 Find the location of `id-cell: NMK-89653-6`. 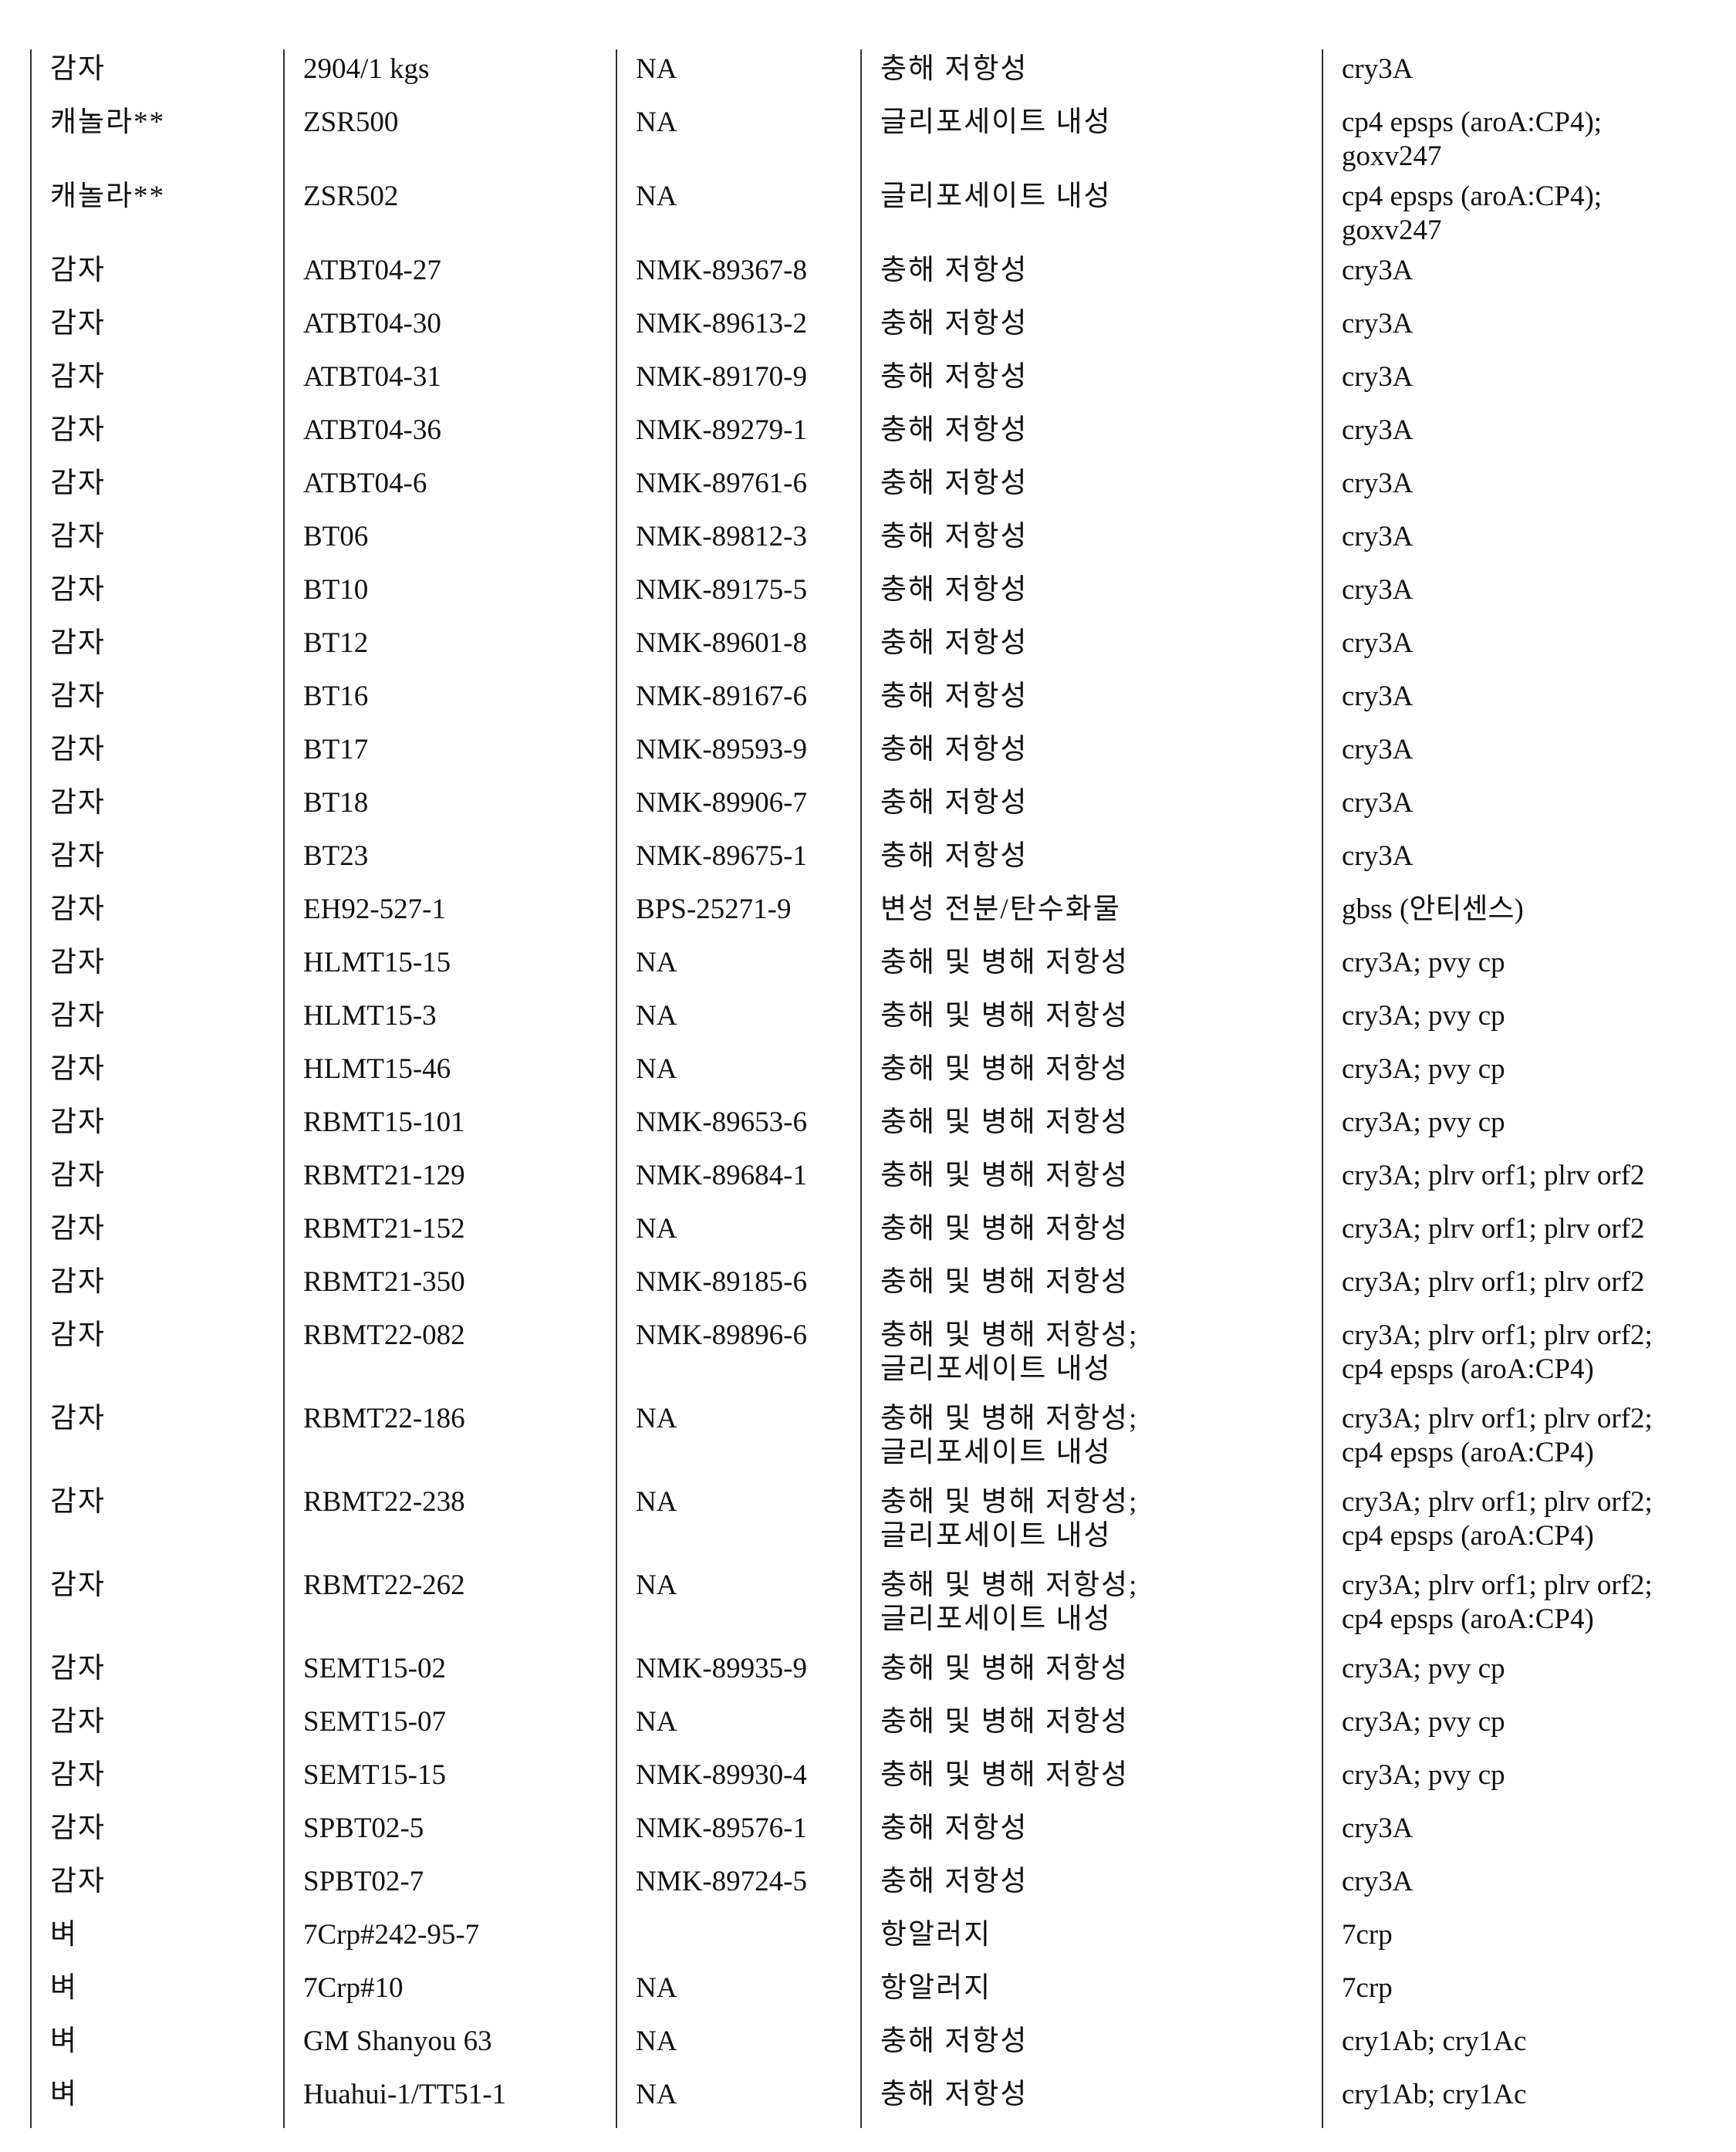

id-cell: NMK-89653-6 is located at coordinates (738, 1129).